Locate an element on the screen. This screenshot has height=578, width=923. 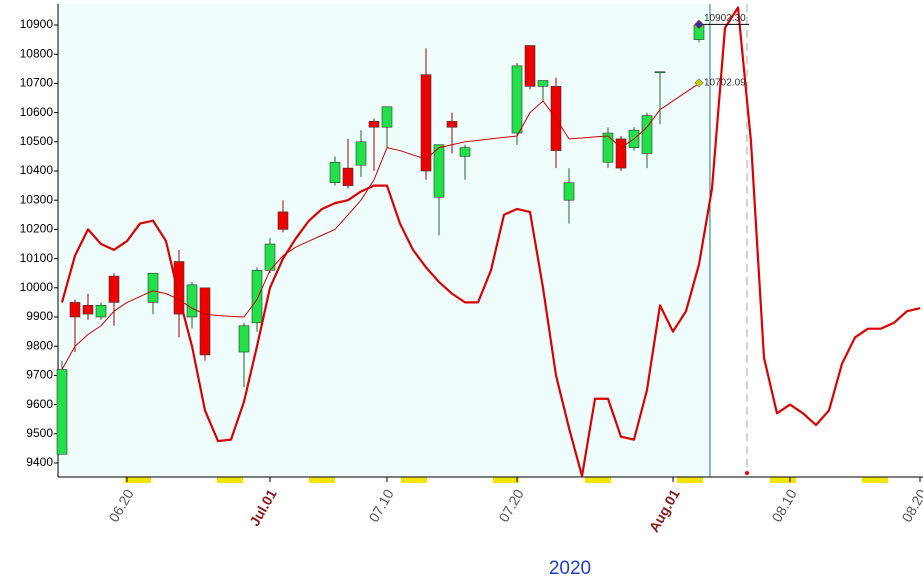
y-tick-label: 10000 is located at coordinates (37, 287).